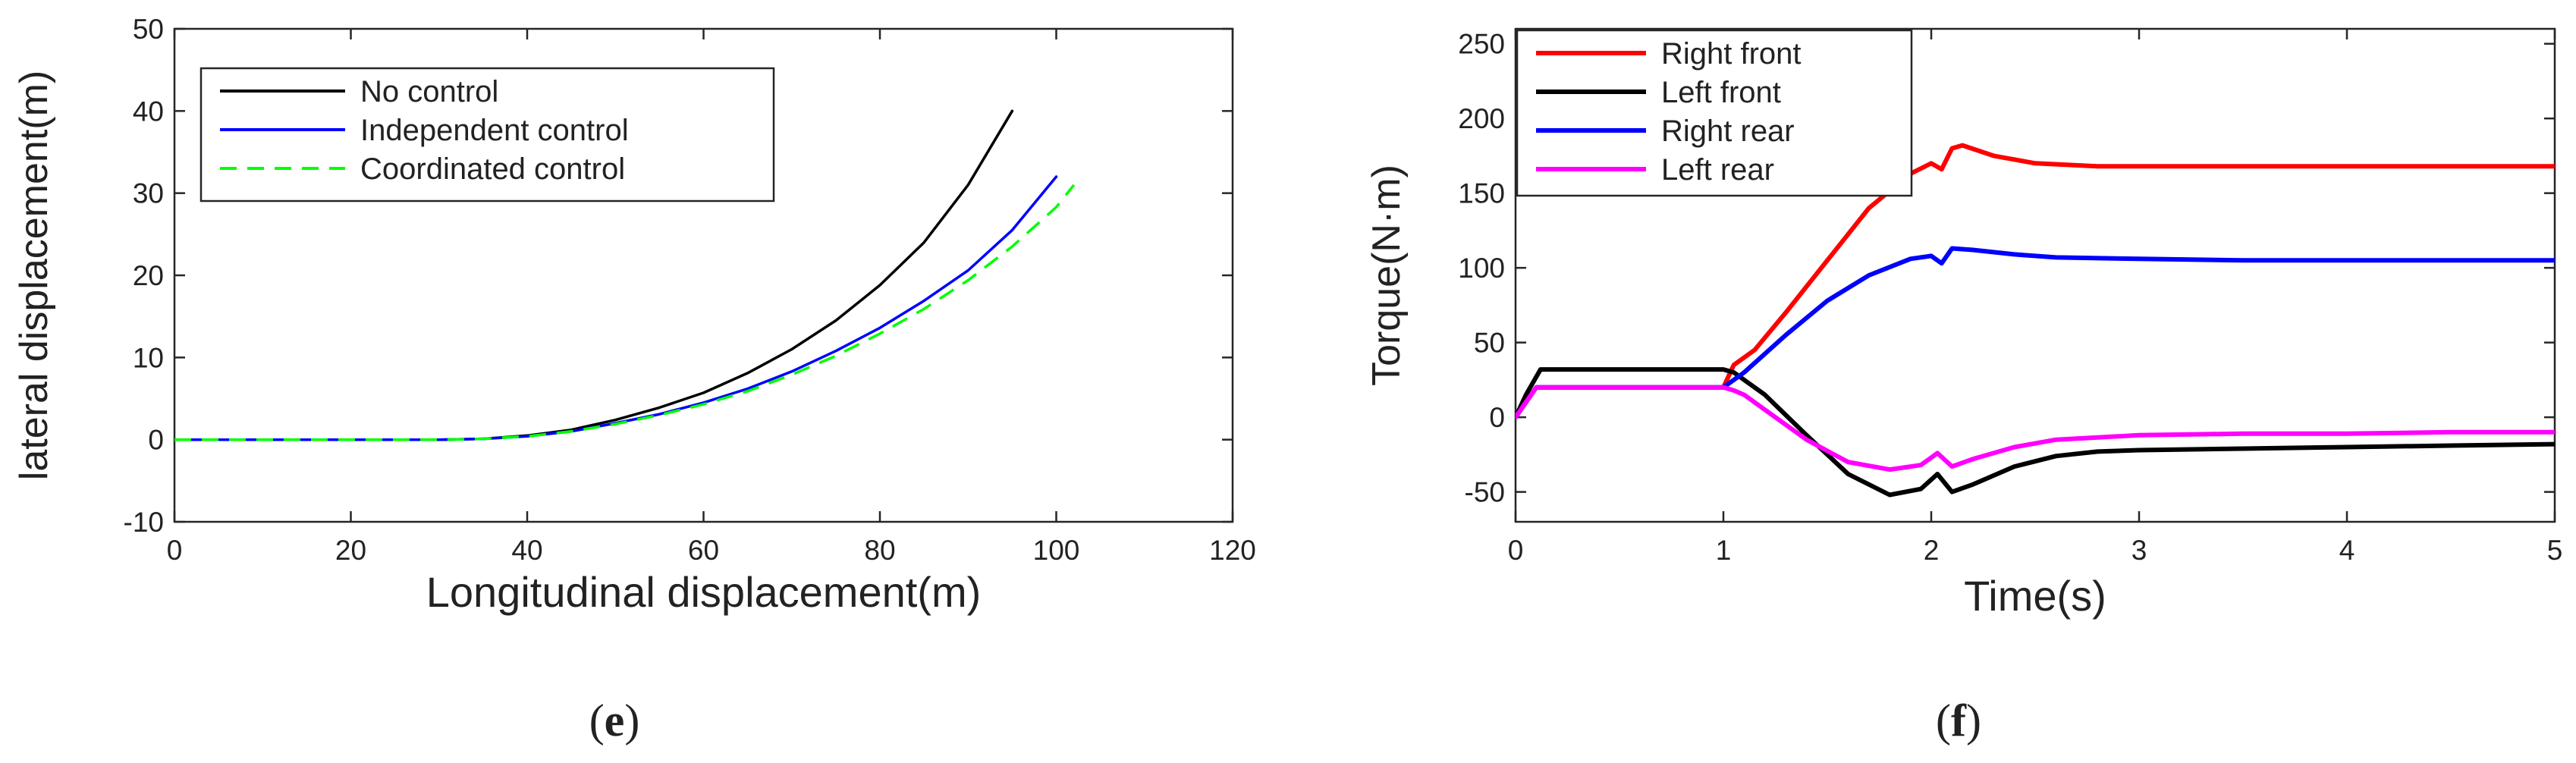  Describe the element at coordinates (494, 130) in the screenshot. I see `legend-entry-label: Independent control` at that location.